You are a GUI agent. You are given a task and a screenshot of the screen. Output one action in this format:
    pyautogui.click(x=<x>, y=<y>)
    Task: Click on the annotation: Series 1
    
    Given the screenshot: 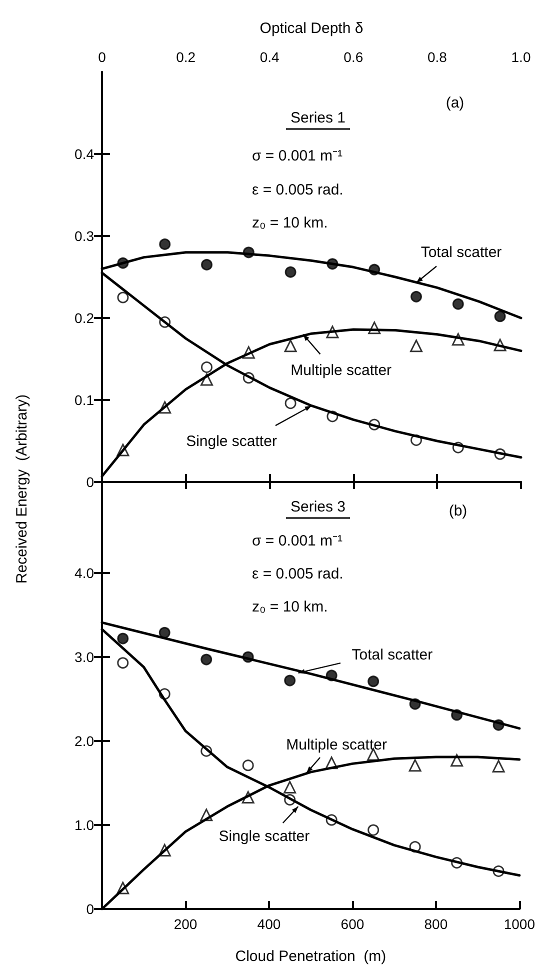 What is the action you would take?
    pyautogui.click(x=318, y=118)
    